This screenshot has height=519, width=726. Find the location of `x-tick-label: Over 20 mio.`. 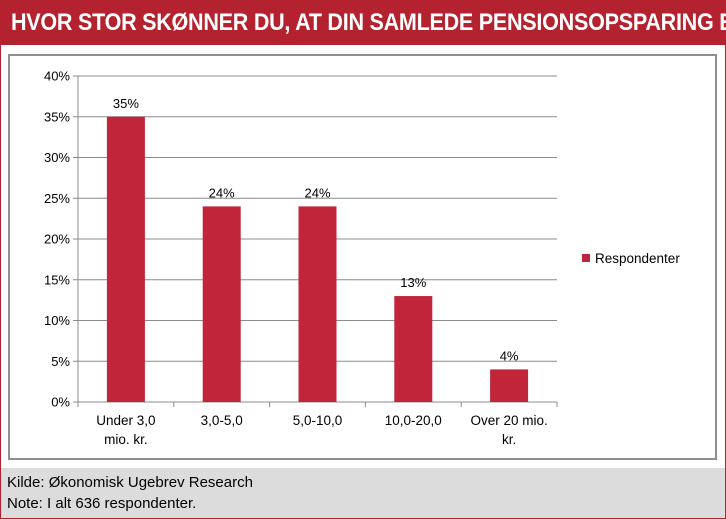

x-tick-label: Over 20 mio. is located at coordinates (508, 420).